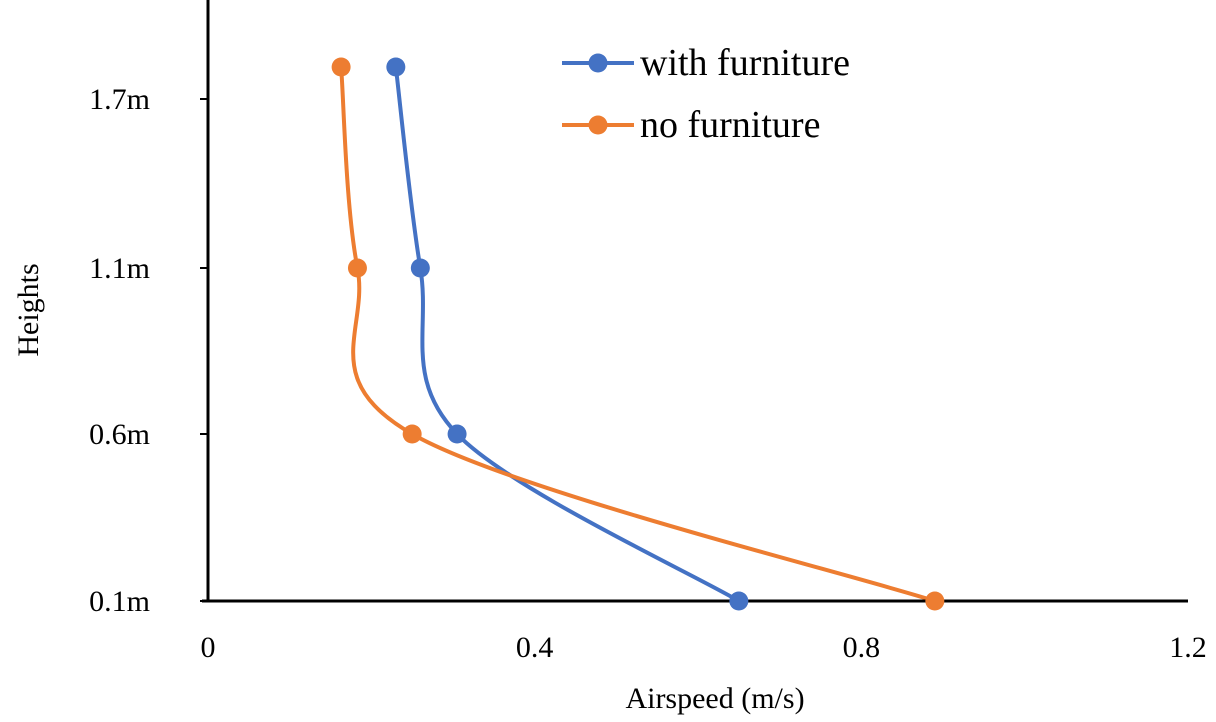 Image resolution: width=1216 pixels, height=722 pixels. I want to click on y-tick-label: 1.1m, so click(119, 268).